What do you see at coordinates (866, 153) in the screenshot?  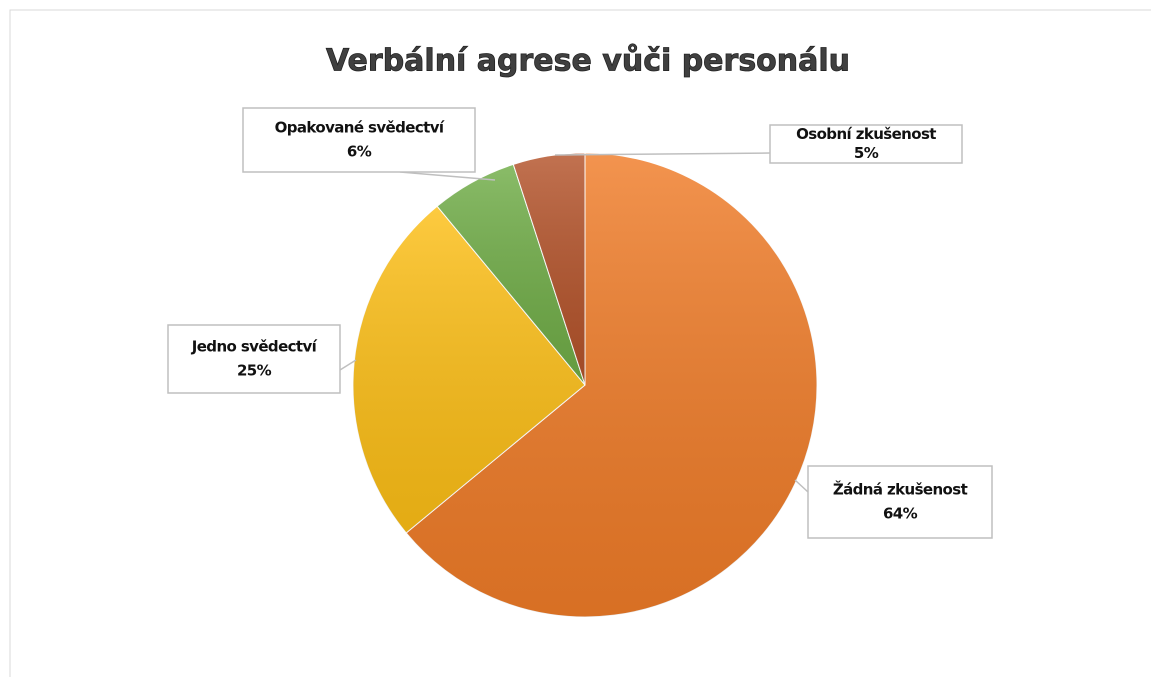 I see `value-label: 5%` at bounding box center [866, 153].